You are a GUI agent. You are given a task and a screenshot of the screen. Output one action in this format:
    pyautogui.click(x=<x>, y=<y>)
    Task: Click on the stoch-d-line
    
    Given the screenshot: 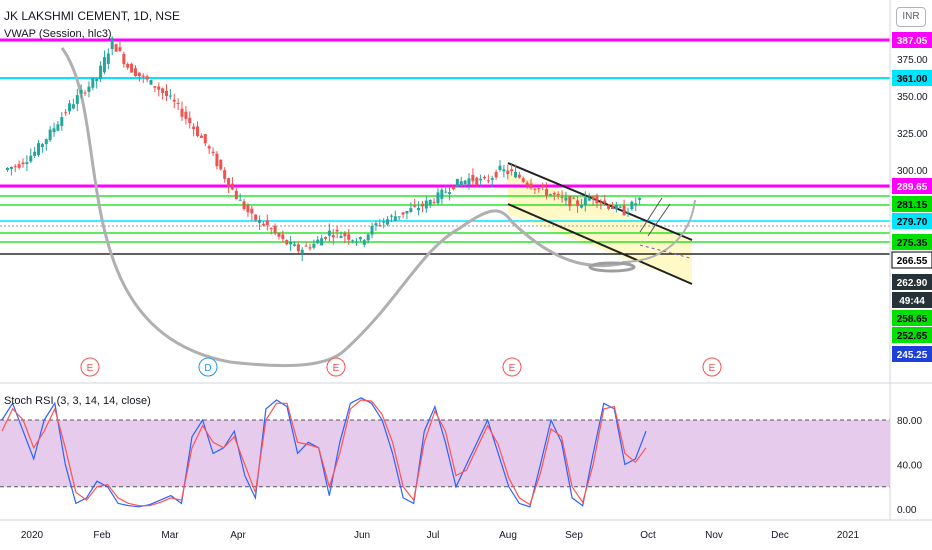 What is the action you would take?
    pyautogui.click(x=324, y=453)
    